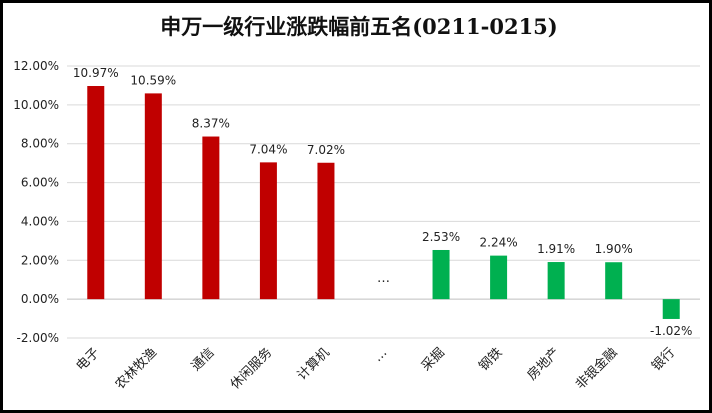 This screenshot has height=413, width=712. Describe the element at coordinates (556, 249) in the screenshot. I see `data-label: 1.91%` at that location.